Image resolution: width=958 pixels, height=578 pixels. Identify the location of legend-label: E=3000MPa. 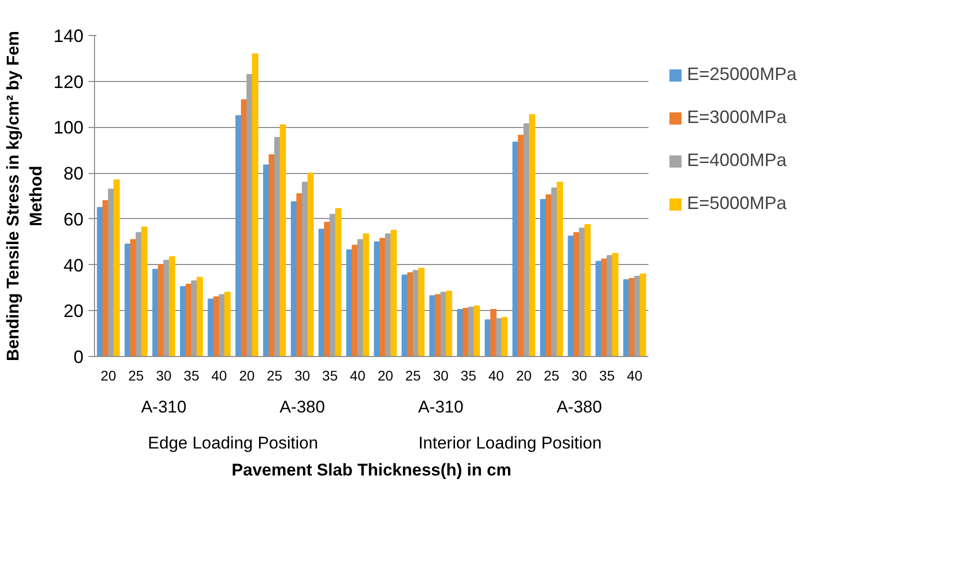
(737, 117).